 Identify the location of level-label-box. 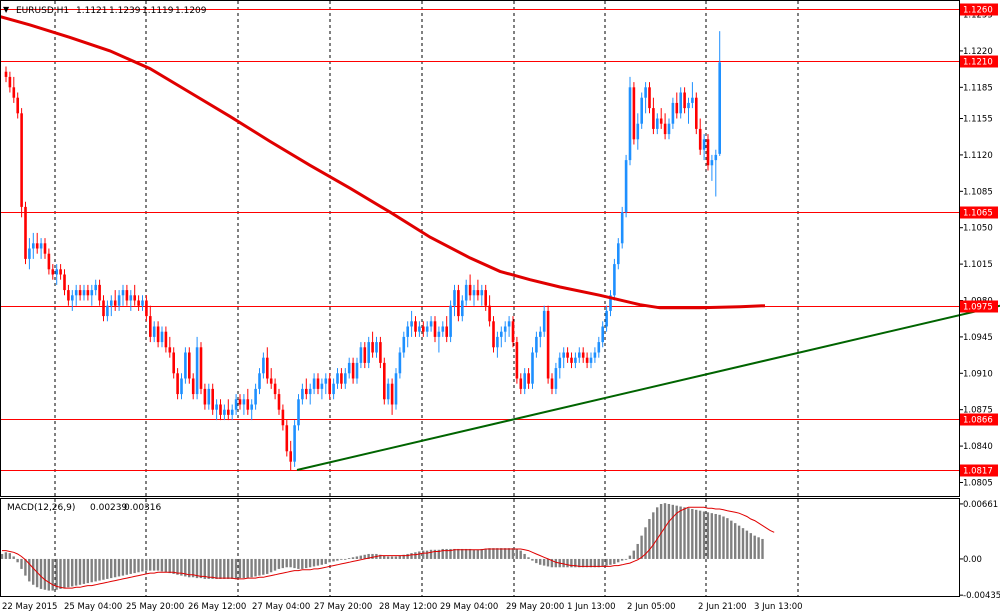
(979, 419).